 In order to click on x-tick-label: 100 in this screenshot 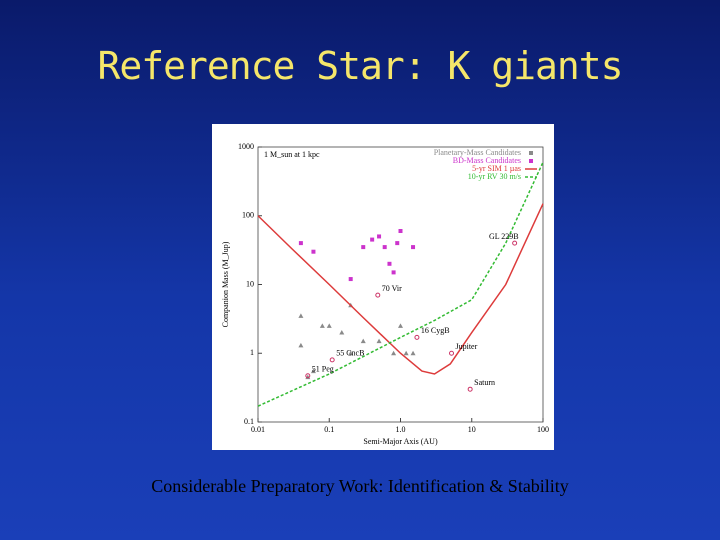, I will do `click(543, 429)`.